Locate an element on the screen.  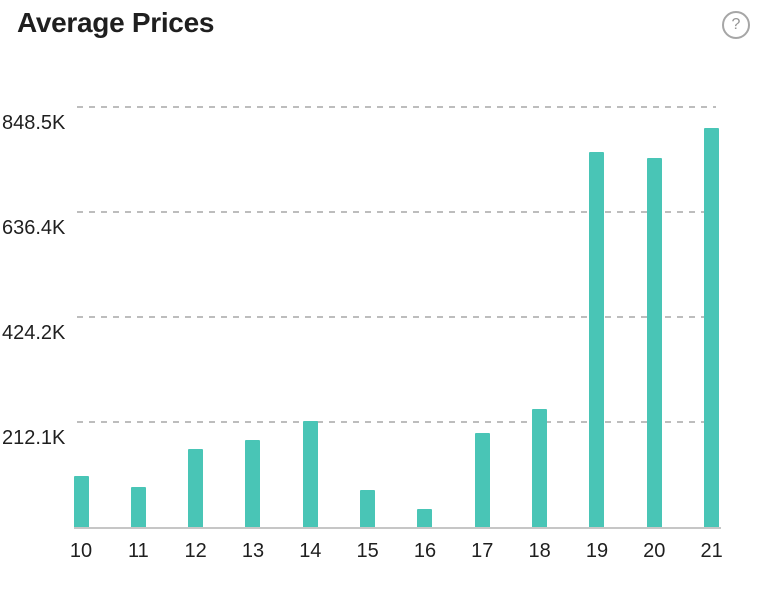
x-axis-label: 16 is located at coordinates (425, 551).